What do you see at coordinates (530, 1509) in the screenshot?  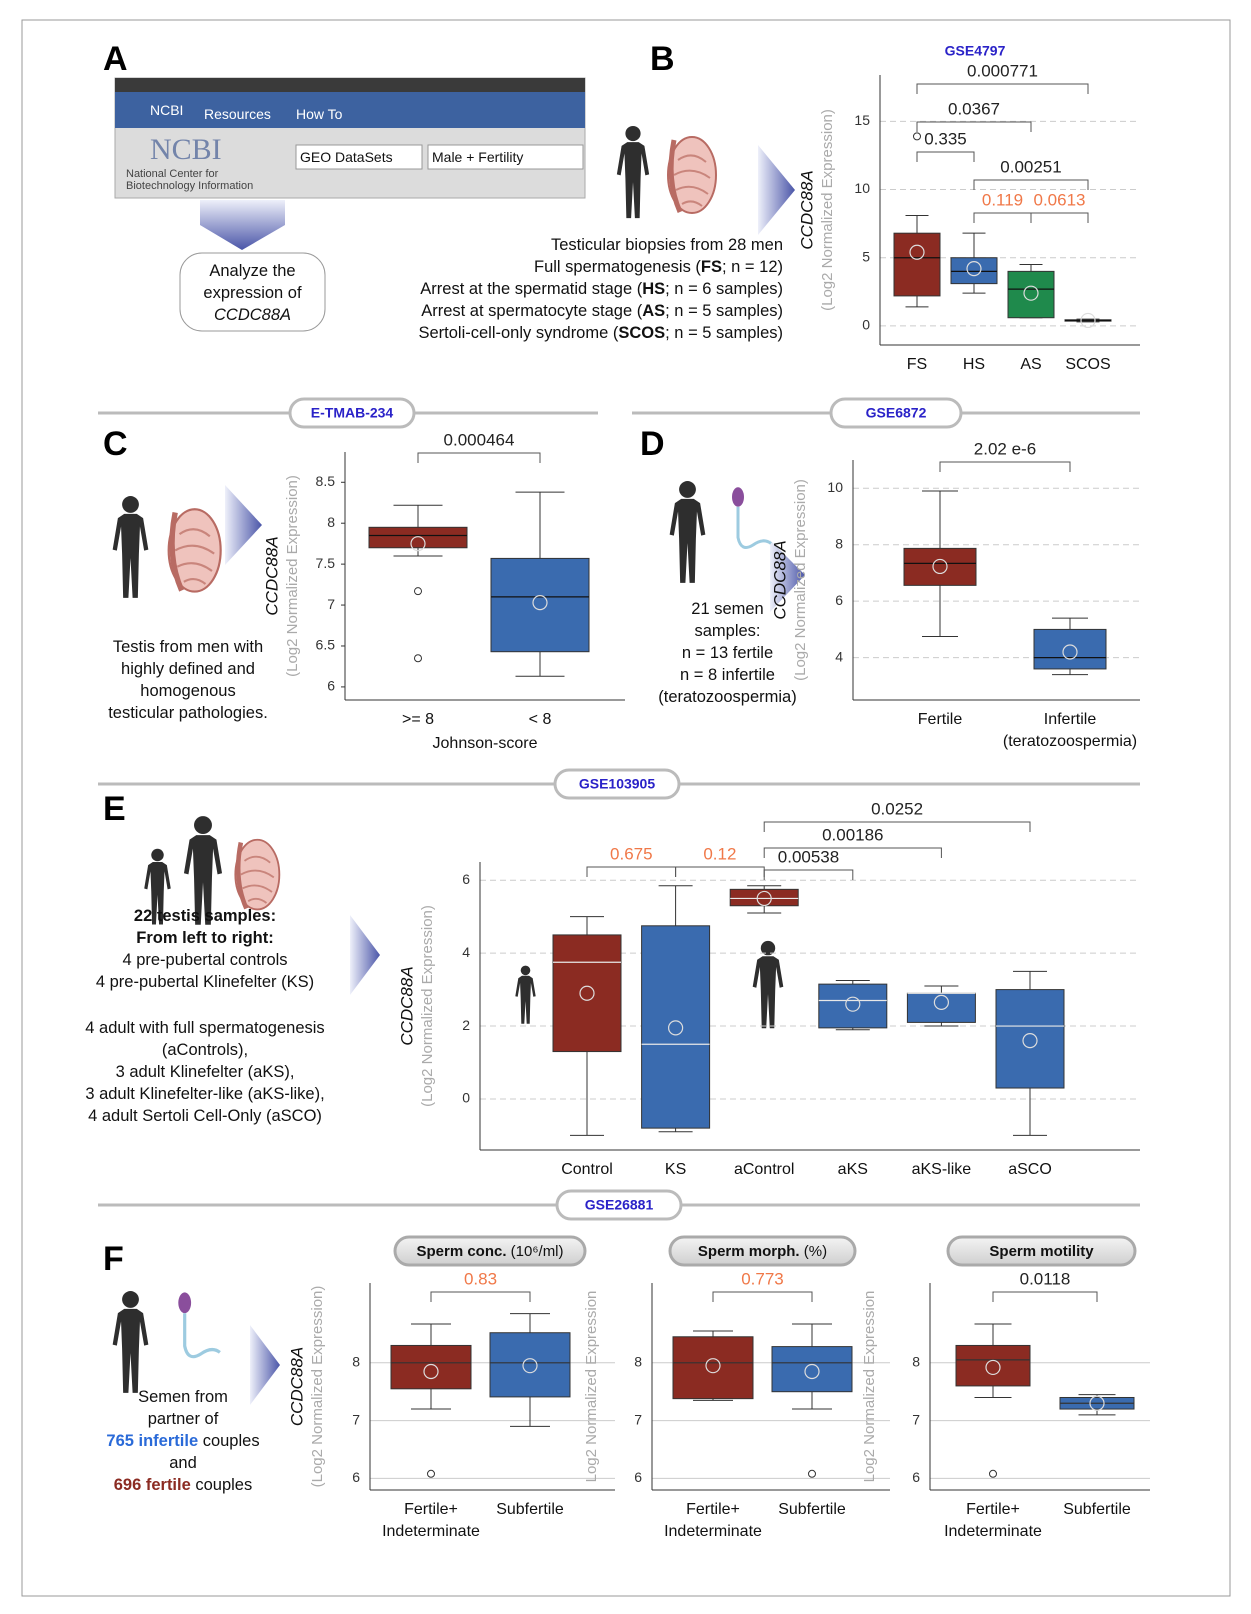 I see `x-tick-label: Subfertile` at bounding box center [530, 1509].